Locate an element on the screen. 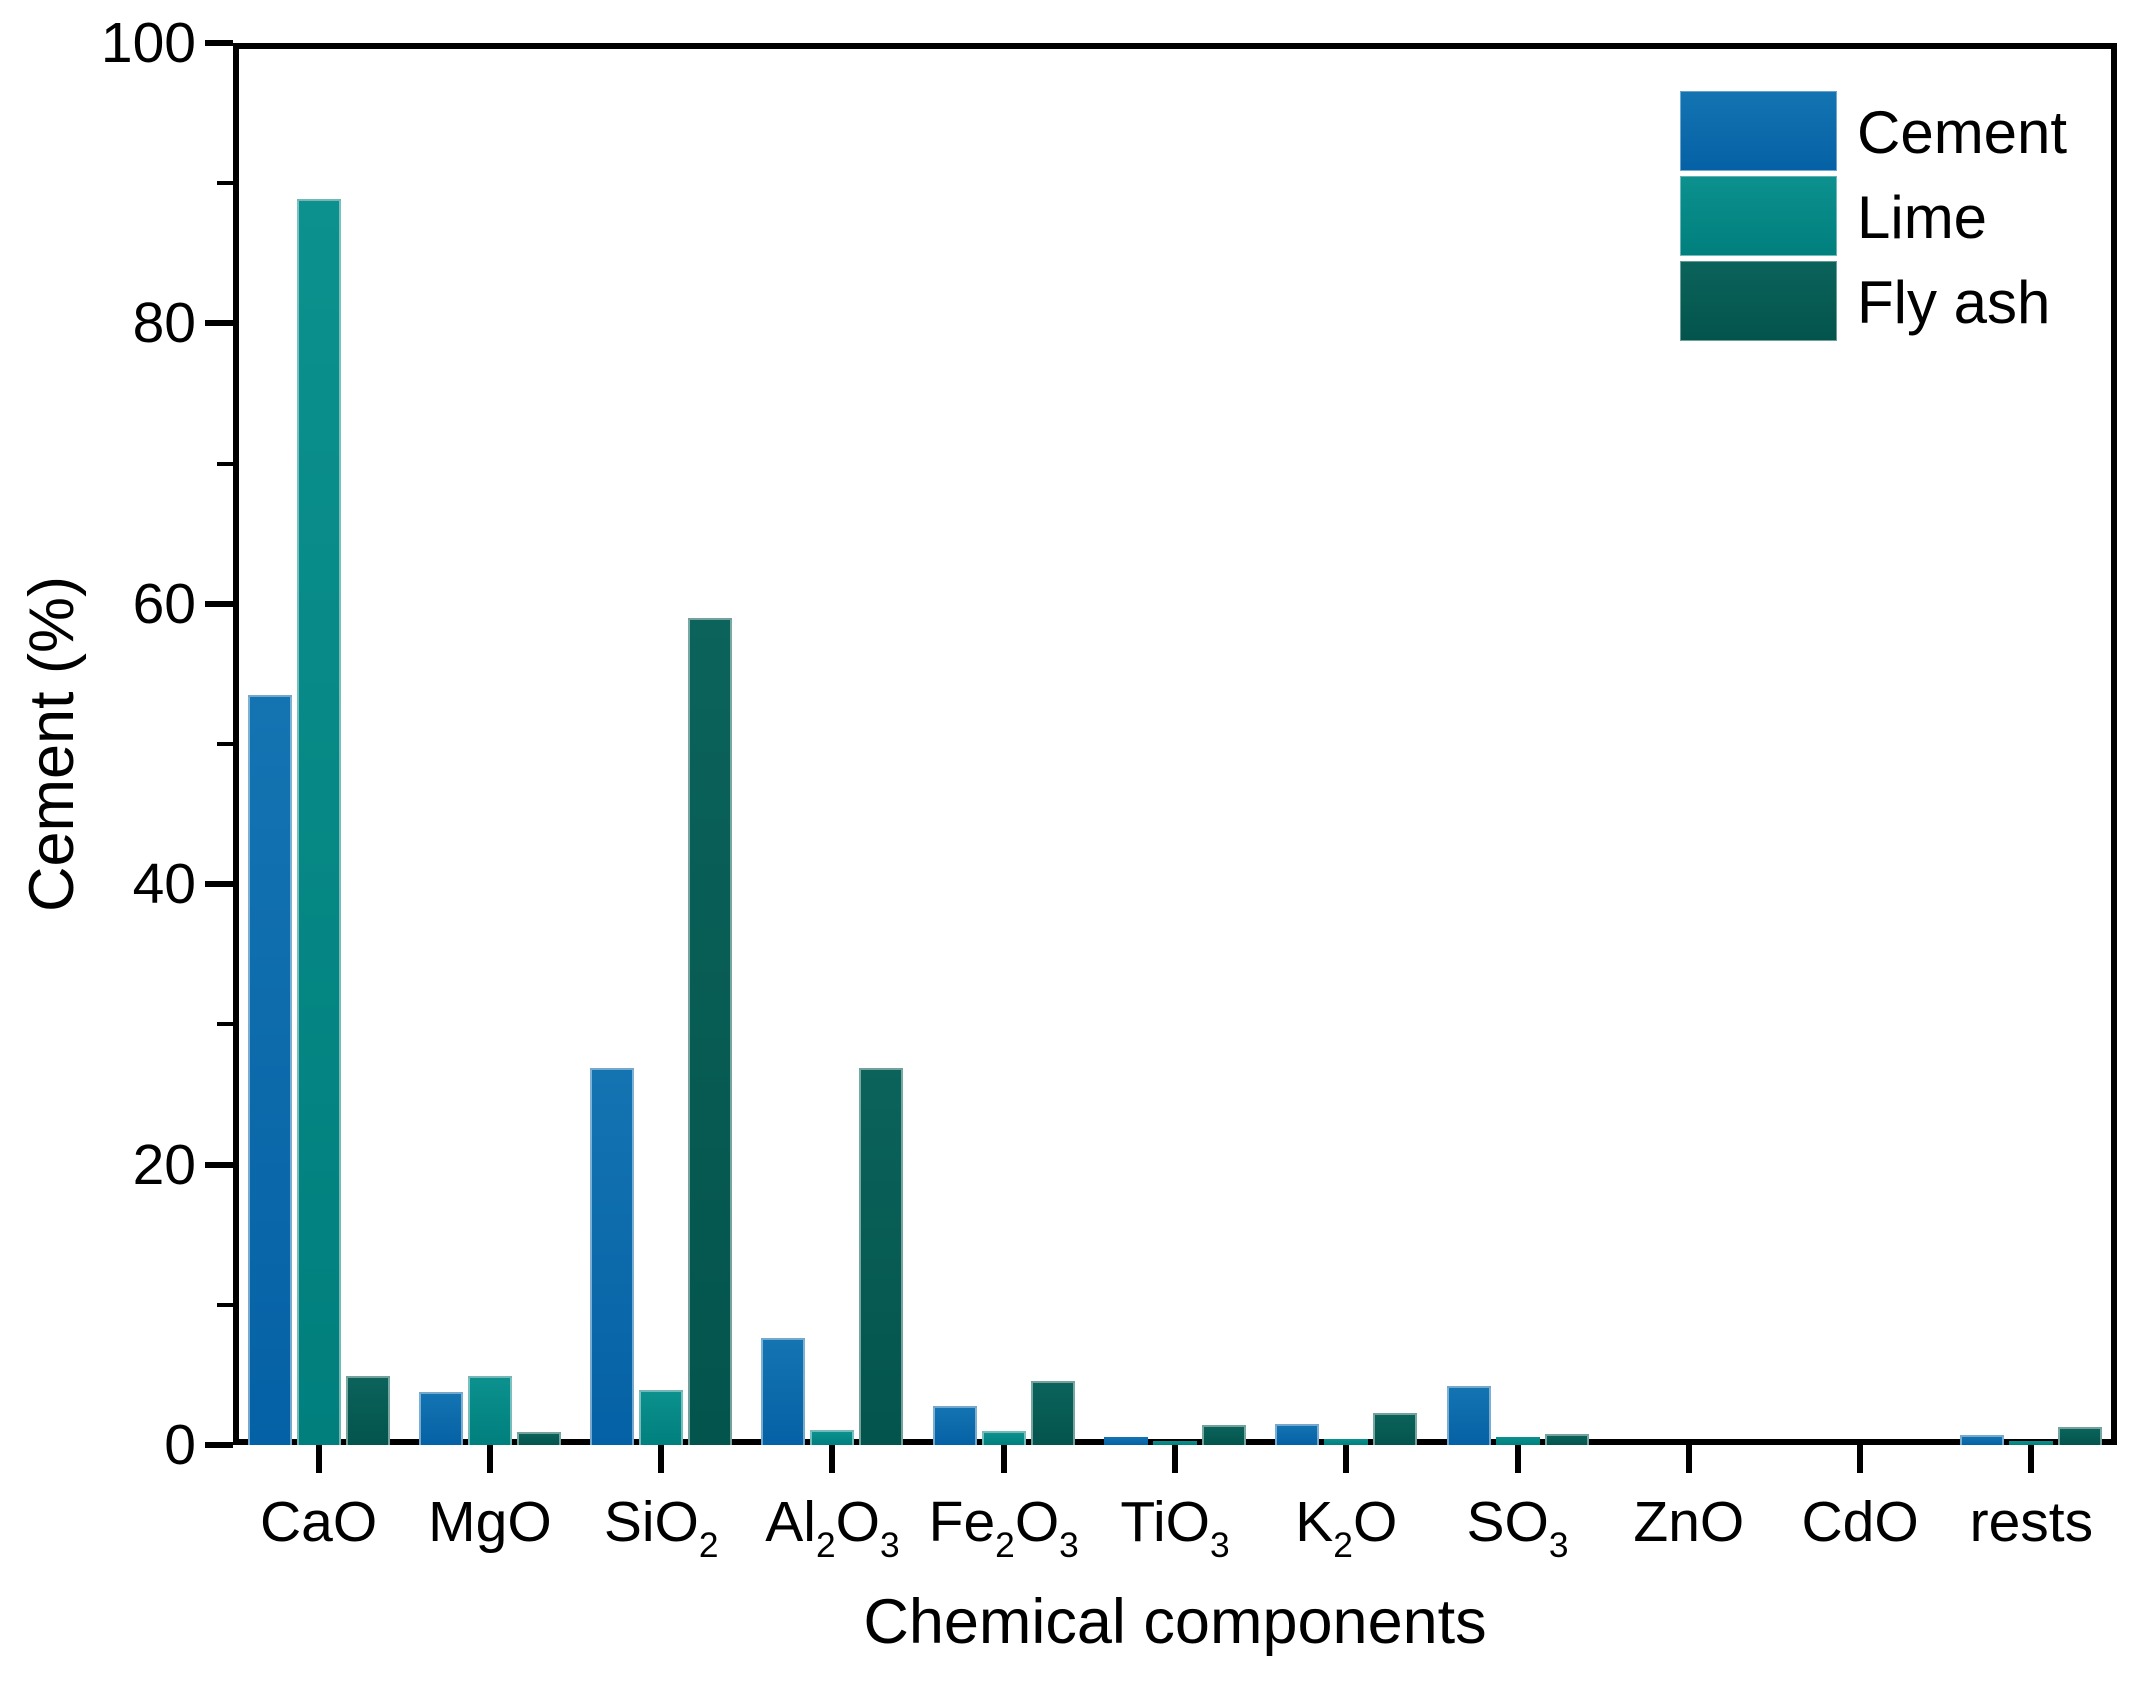 This screenshot has width=2155, height=1689. bar-lime-fe2o3 is located at coordinates (1003, 1438).